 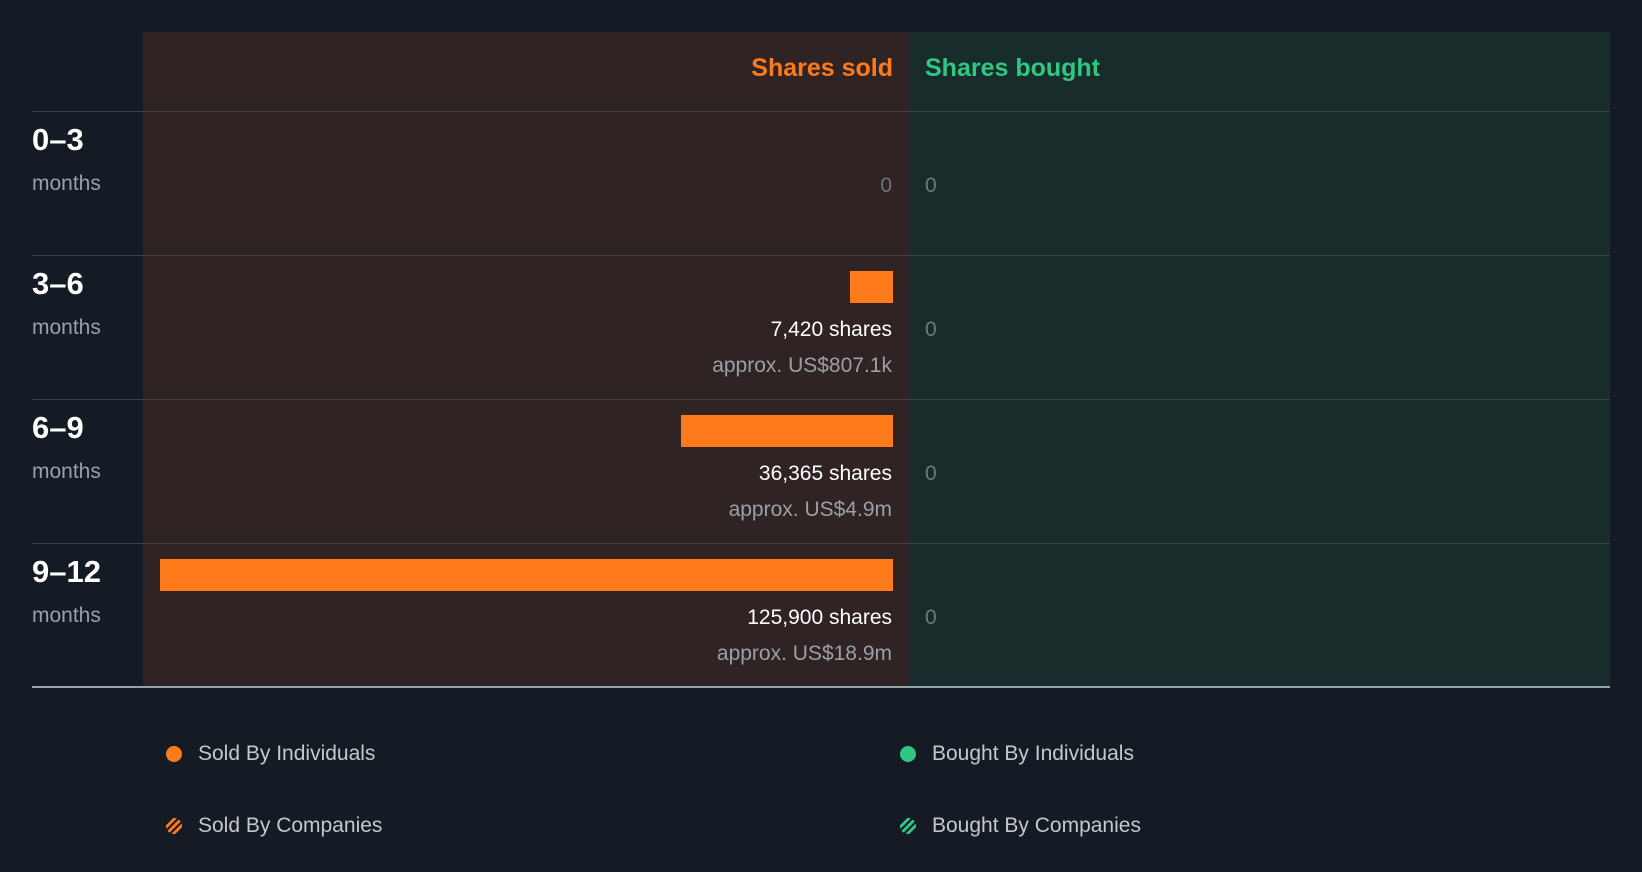 I want to click on legend-sold-individuals: Sold By Individuals, so click(x=270, y=754).